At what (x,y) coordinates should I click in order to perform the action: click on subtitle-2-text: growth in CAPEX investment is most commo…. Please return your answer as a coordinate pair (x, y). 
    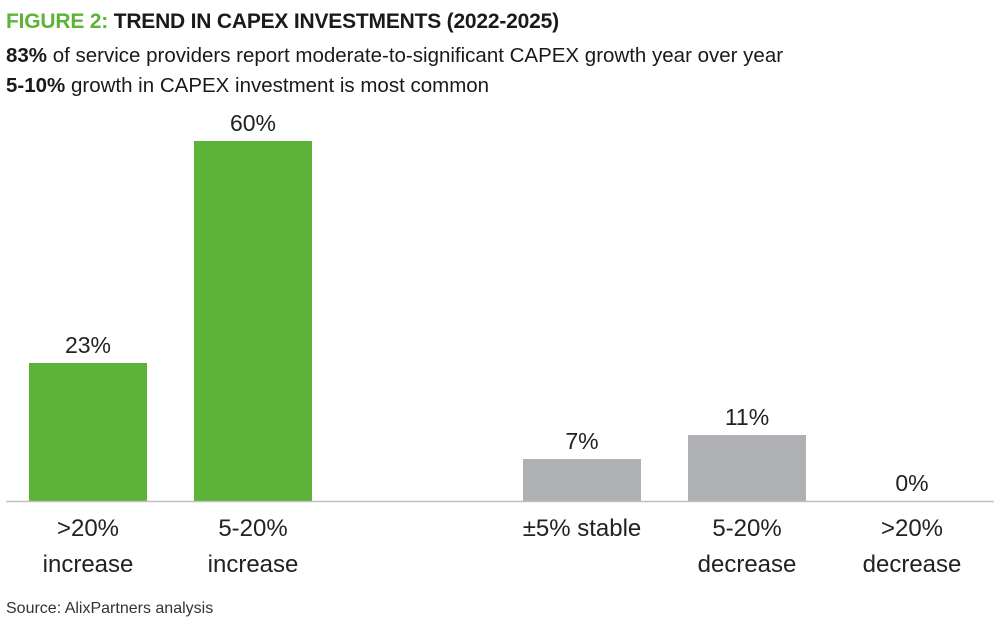
    Looking at the image, I should click on (277, 85).